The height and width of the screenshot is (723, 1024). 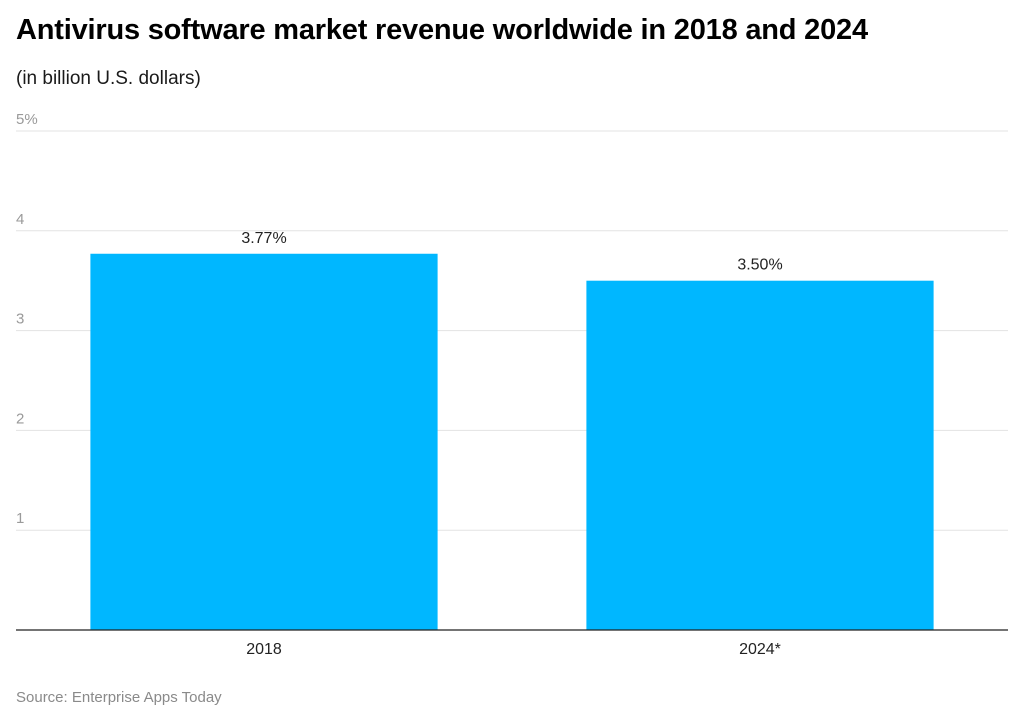 What do you see at coordinates (27, 119) in the screenshot?
I see `y-tick-label: 5%` at bounding box center [27, 119].